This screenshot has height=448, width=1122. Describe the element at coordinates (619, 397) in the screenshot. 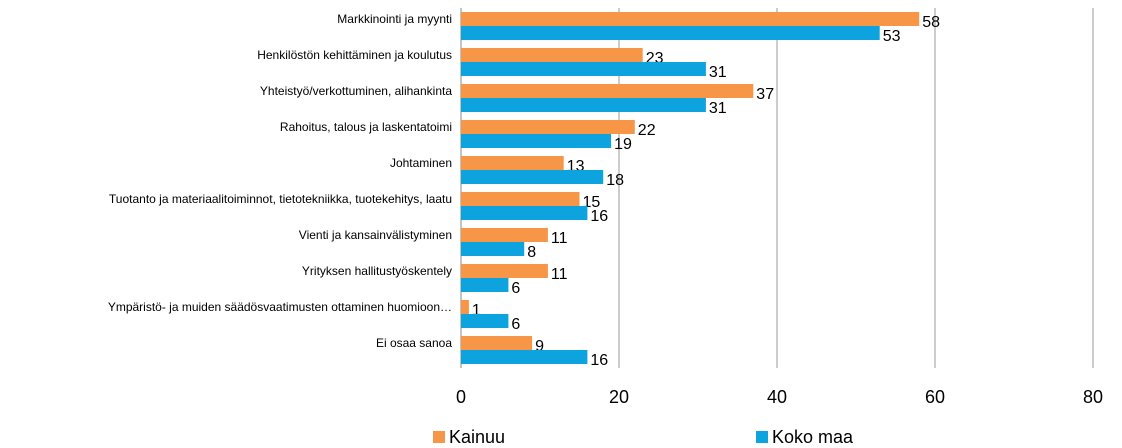

I see `x-tick-label: 20` at that location.